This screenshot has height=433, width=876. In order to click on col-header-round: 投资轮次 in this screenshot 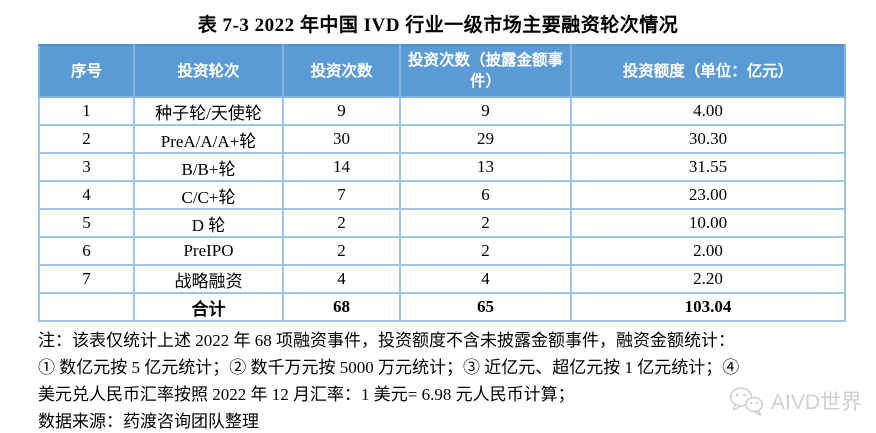, I will do `click(208, 71)`.